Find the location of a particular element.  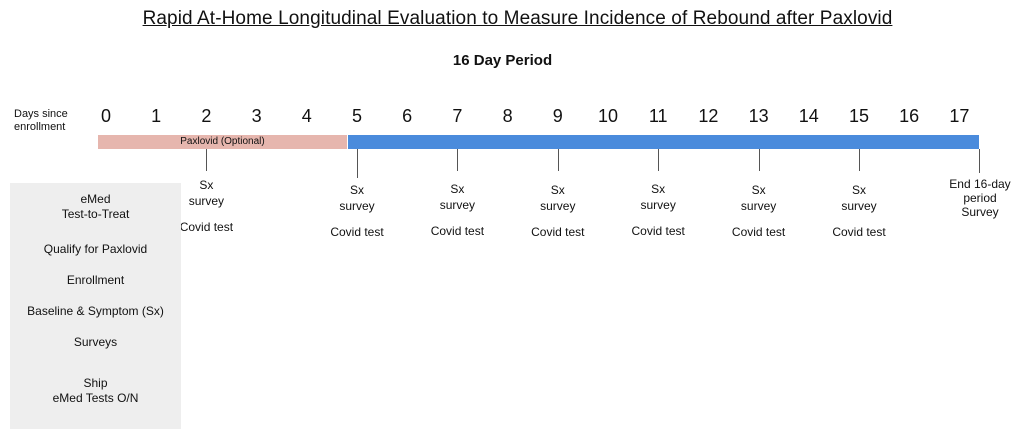

day-tick-label: 1 is located at coordinates (156, 116).